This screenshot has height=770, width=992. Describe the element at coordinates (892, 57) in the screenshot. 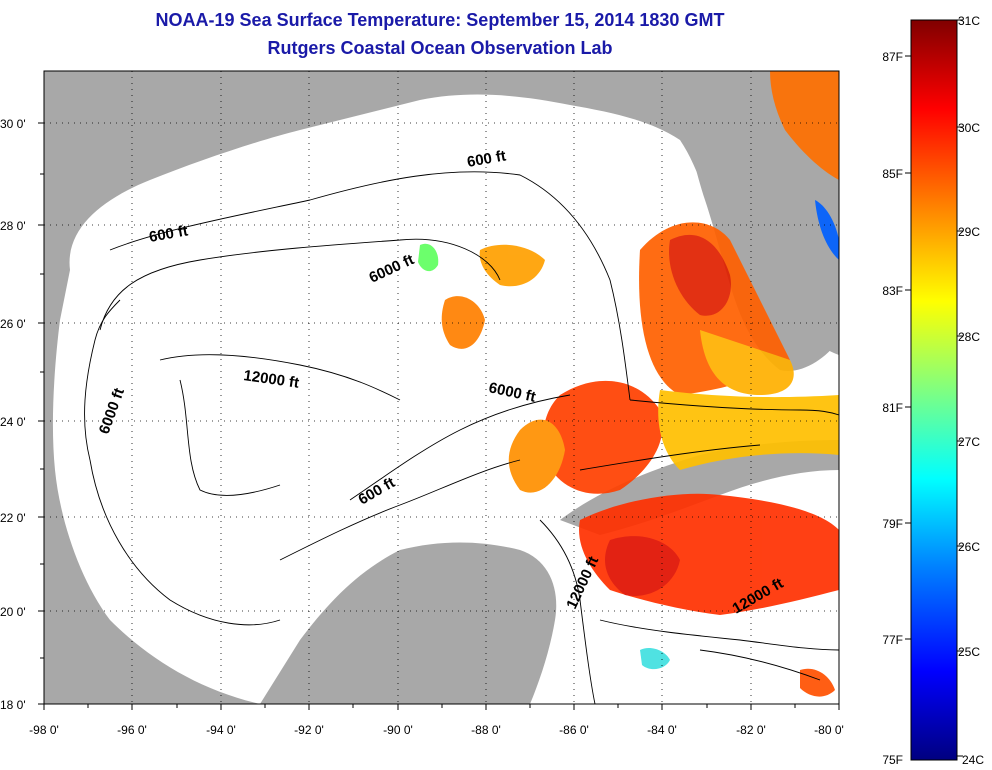

I see `fahrenheit-label: 87F` at that location.